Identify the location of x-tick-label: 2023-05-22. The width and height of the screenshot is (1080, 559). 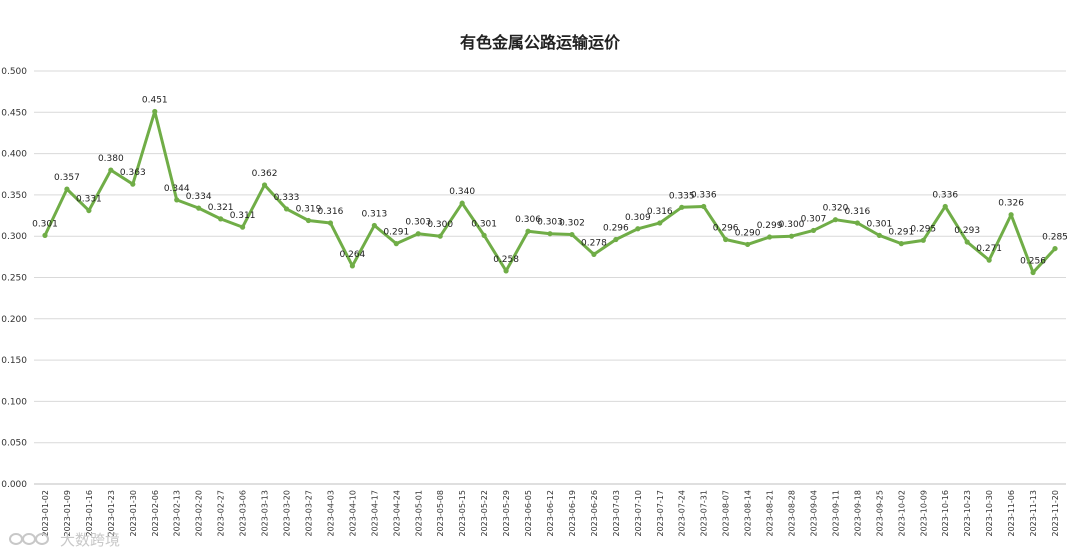
(484, 513).